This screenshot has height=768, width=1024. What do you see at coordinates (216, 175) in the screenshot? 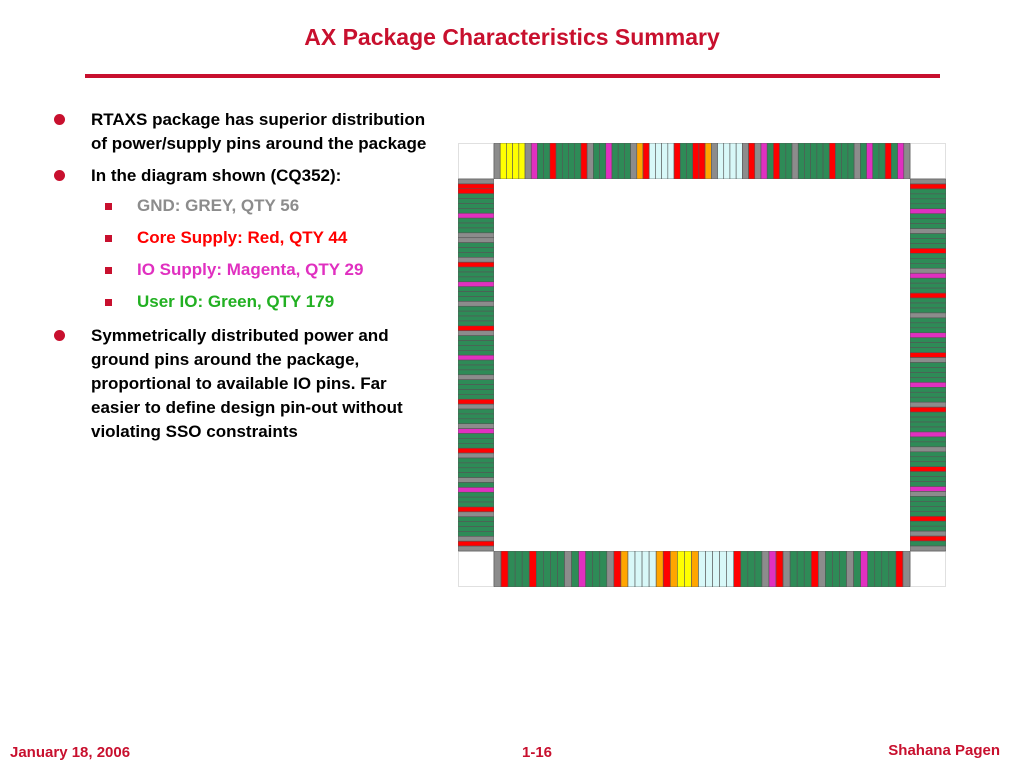
I see `bullet-text: In the diagram shown (CQ352):` at bounding box center [216, 175].